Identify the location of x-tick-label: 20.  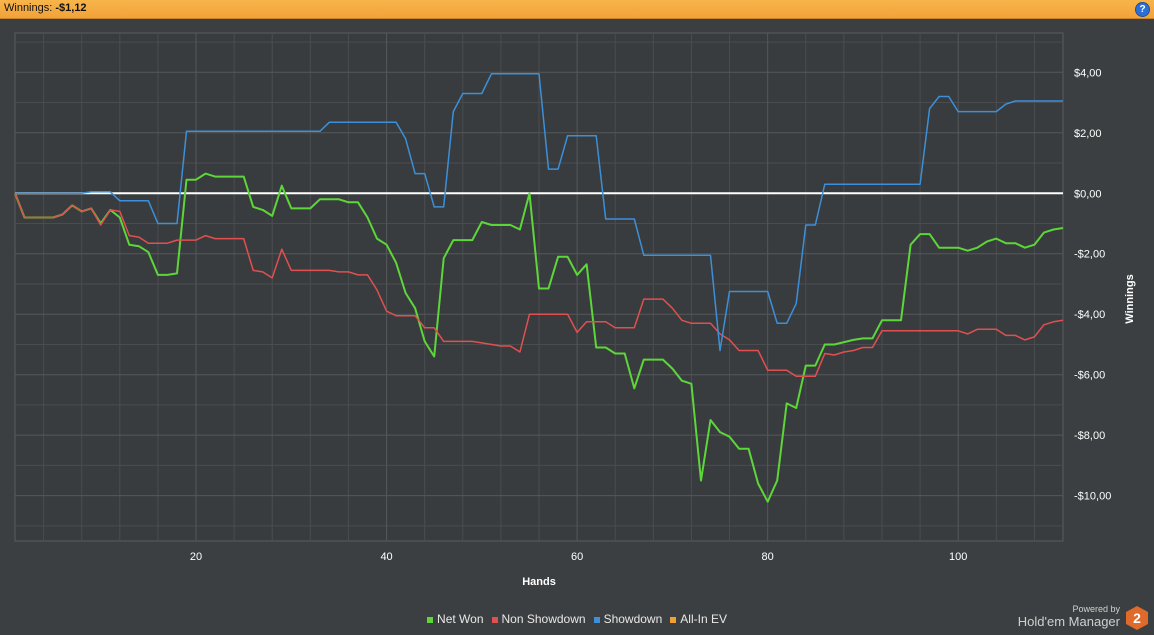
(196, 557).